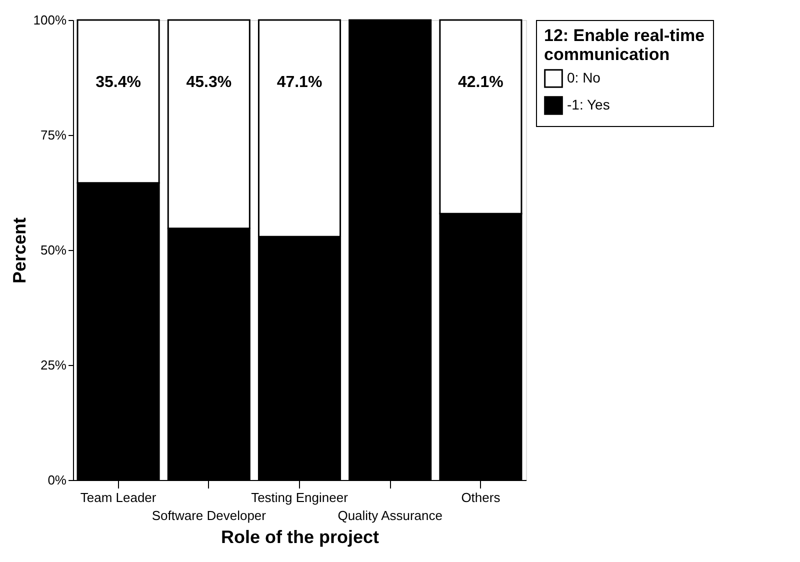 The image size is (800, 562). Describe the element at coordinates (300, 537) in the screenshot. I see `x-axis-title: Role of the project` at that location.